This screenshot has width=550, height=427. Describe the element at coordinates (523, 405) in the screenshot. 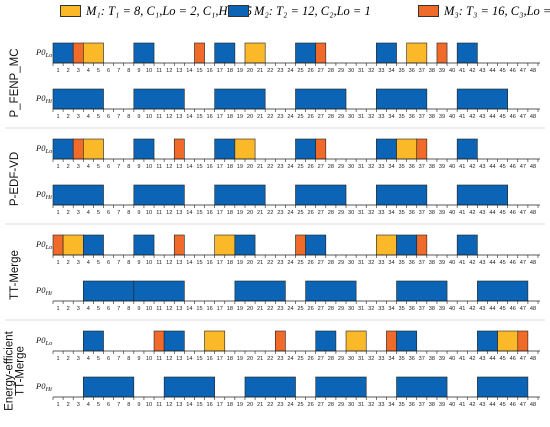

I see `tick-label: 47` at that location.